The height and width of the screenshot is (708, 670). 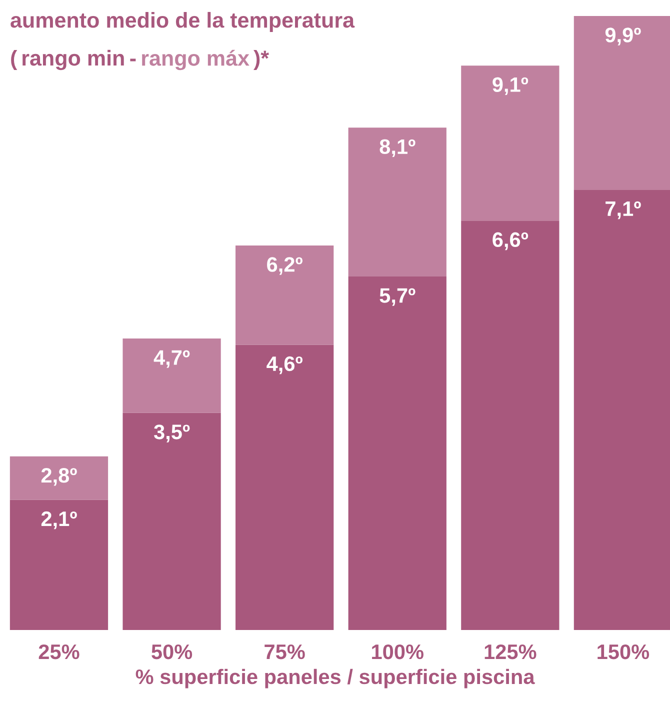 What do you see at coordinates (623, 210) in the screenshot?
I see `data-label: 7,1º` at bounding box center [623, 210].